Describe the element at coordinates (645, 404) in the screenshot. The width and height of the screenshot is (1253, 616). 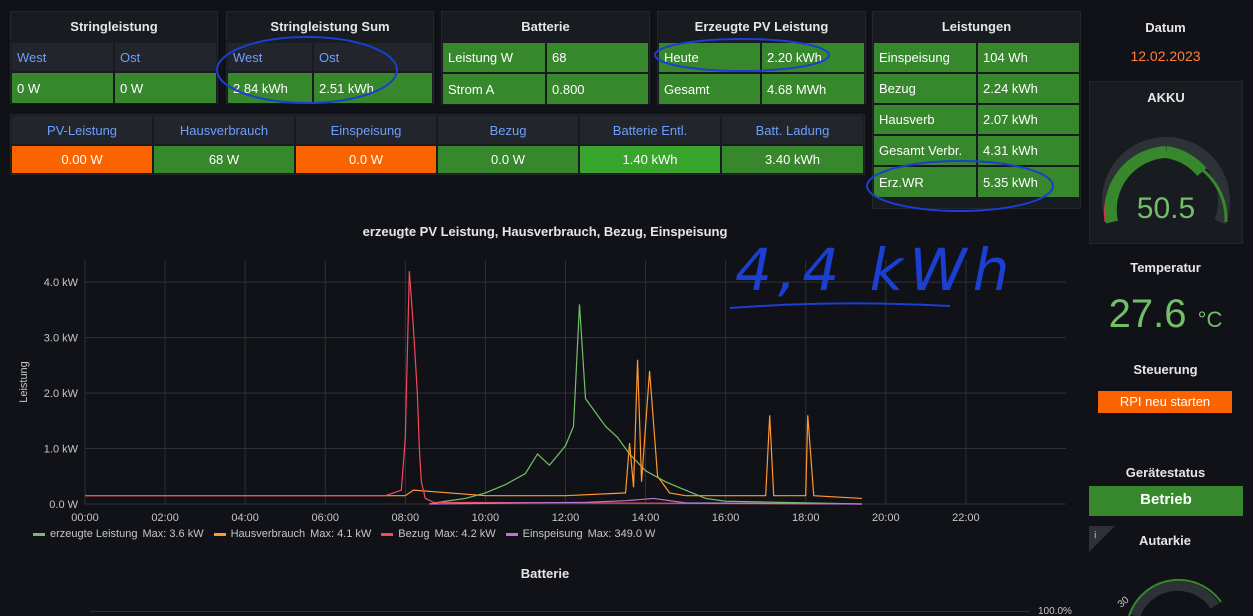
I see `series-line-erzeugte-leistung` at that location.